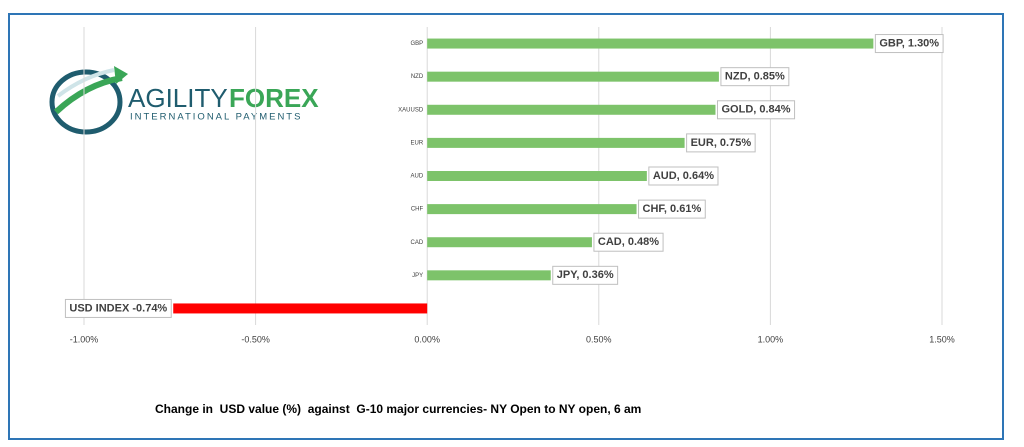 The image size is (1024, 447). I want to click on x-tick-label: 1.50%, so click(942, 339).